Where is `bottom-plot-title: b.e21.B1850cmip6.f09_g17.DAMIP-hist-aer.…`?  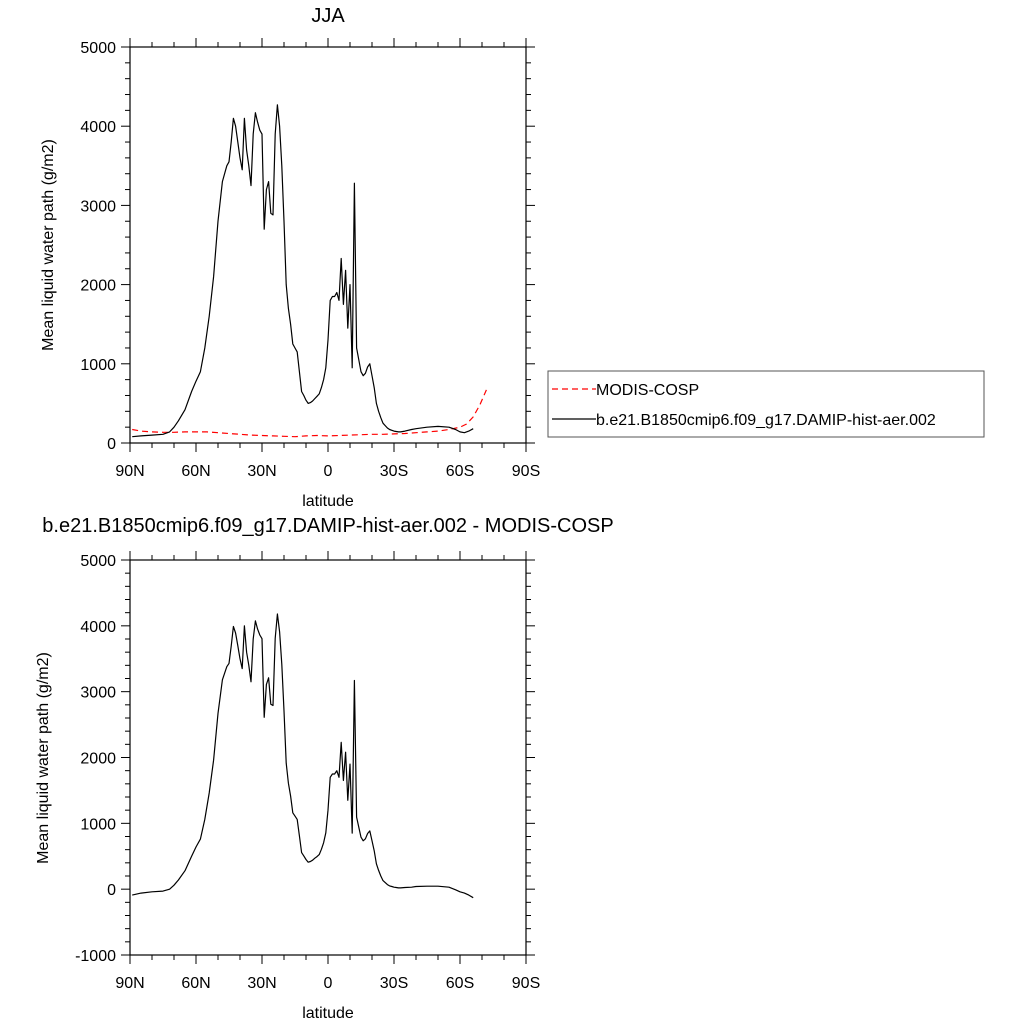
bottom-plot-title: b.e21.B1850cmip6.f09_g17.DAMIP-hist-aer.… is located at coordinates (327, 526).